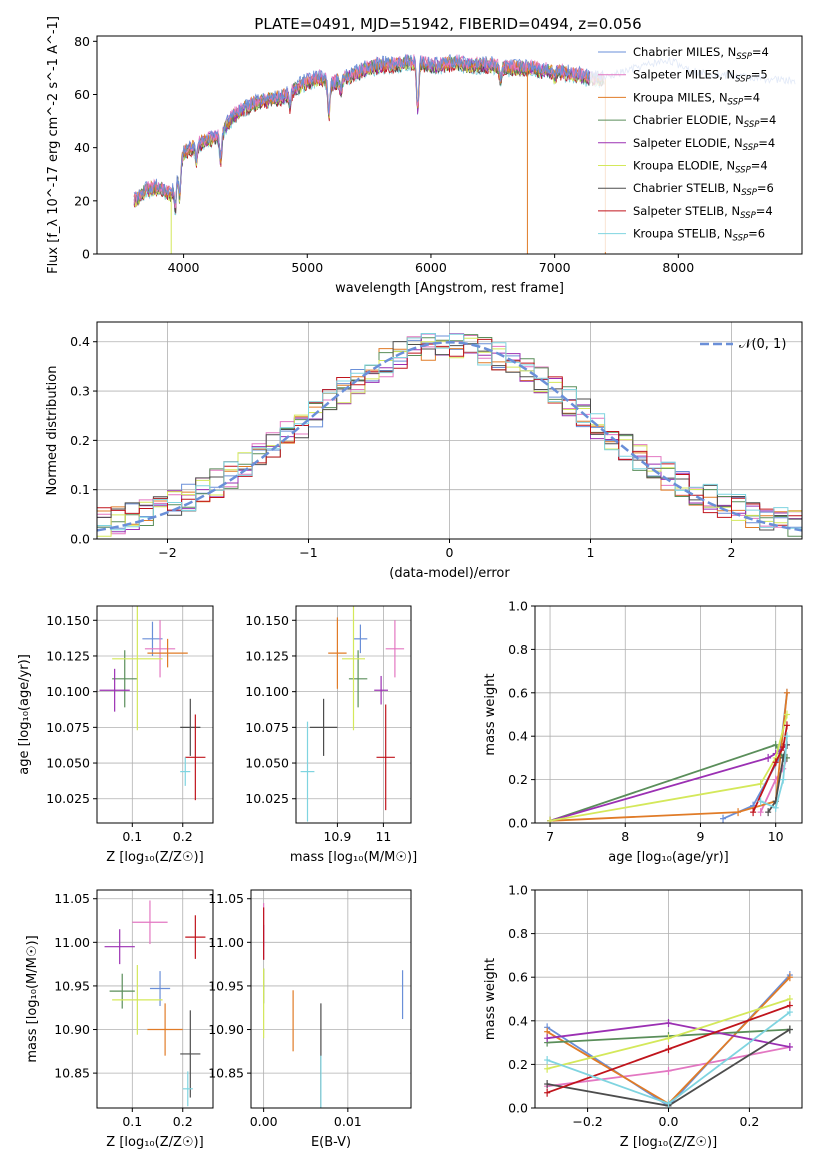 The width and height of the screenshot is (819, 1170). Describe the element at coordinates (82, 94) in the screenshot. I see `y-tick-label: 60` at that location.